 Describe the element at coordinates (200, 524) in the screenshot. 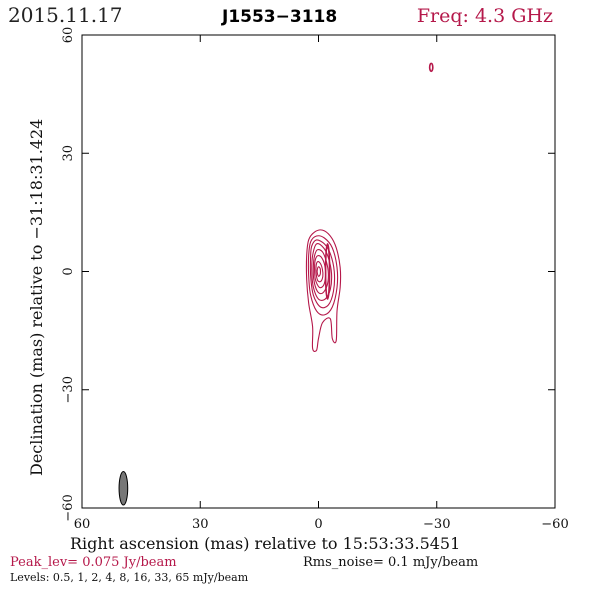

I see `x-tick-label: 30` at that location.